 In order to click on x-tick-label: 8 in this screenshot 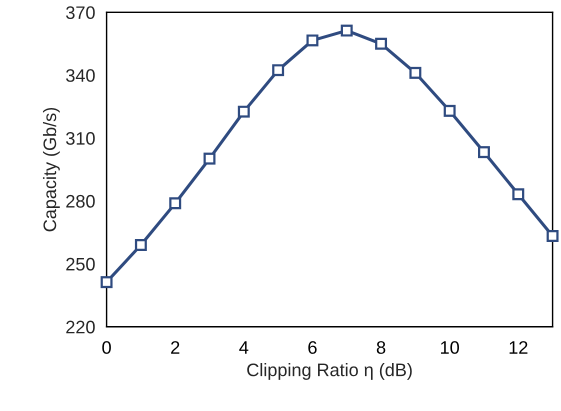, I will do `click(381, 347)`.